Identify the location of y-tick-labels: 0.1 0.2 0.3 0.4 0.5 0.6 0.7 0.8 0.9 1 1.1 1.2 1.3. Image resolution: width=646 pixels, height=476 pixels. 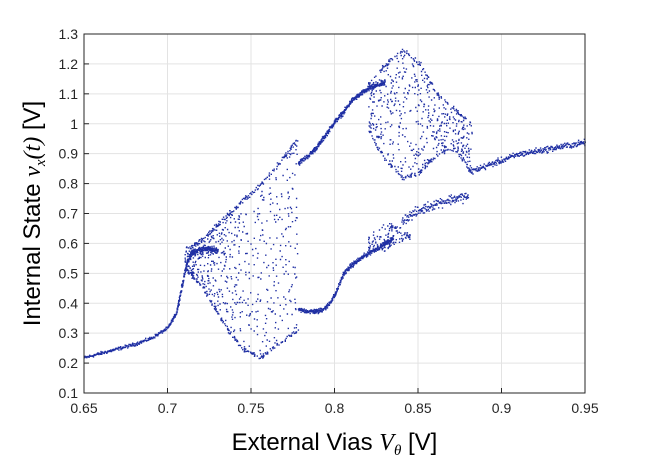
(74, 213).